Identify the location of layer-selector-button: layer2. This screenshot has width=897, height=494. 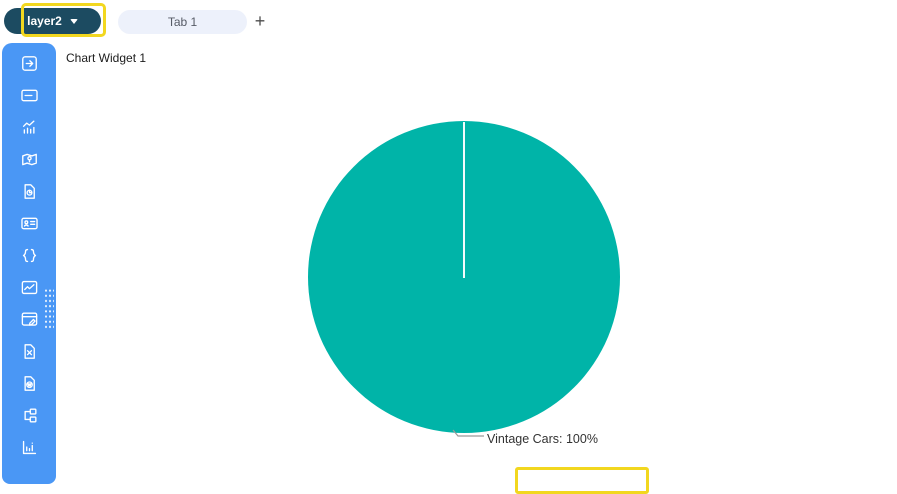
(52, 21).